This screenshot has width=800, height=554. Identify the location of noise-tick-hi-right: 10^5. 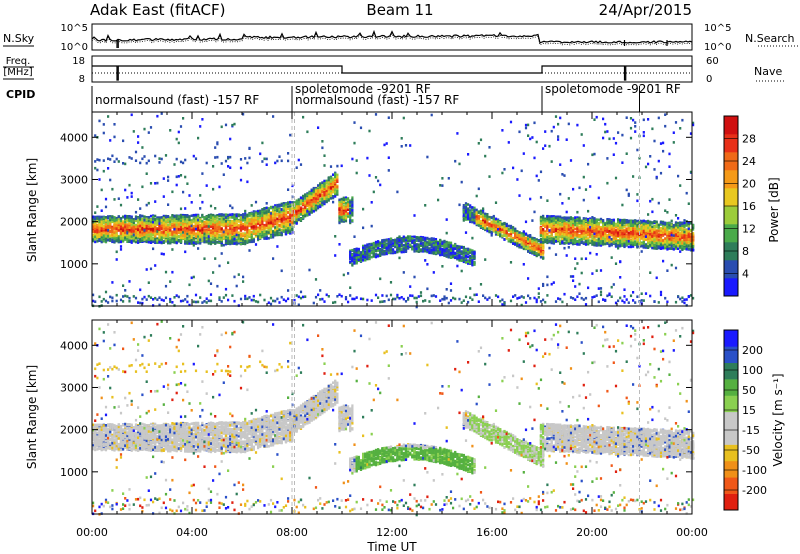
(717, 28).